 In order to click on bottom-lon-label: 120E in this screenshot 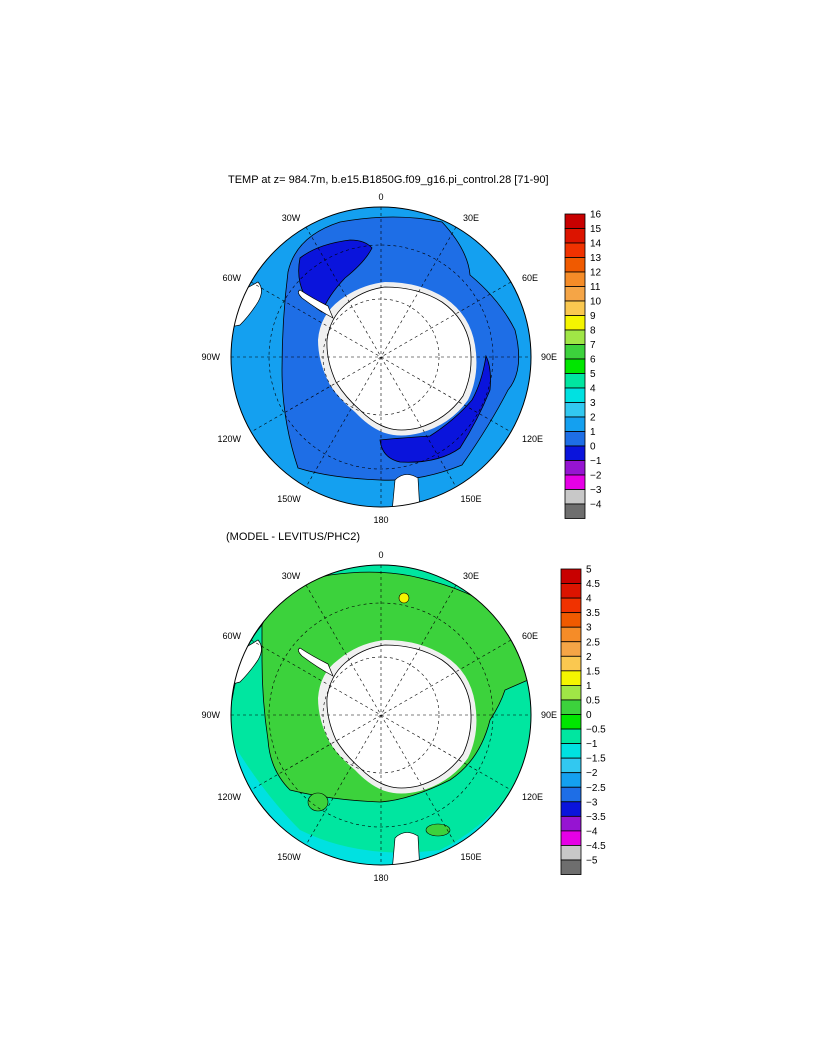, I will do `click(532, 797)`.